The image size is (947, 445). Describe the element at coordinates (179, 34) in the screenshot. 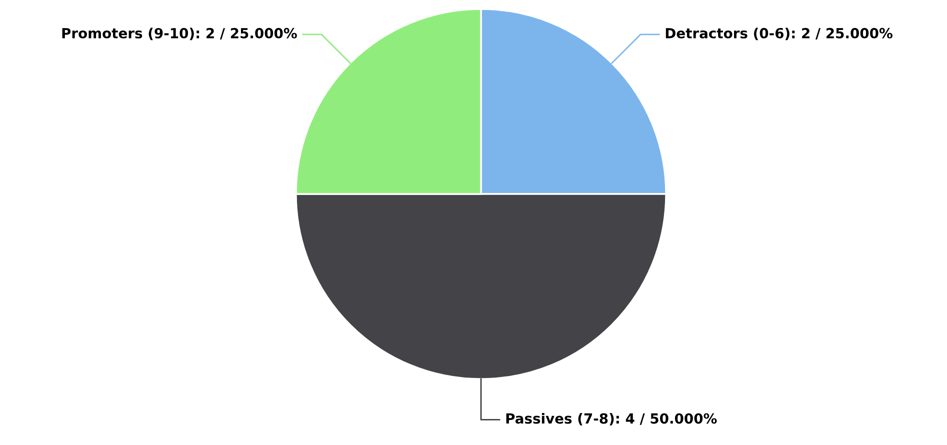

I see `slice-label: Promoters (9-10): 2 / 25.000%` at that location.